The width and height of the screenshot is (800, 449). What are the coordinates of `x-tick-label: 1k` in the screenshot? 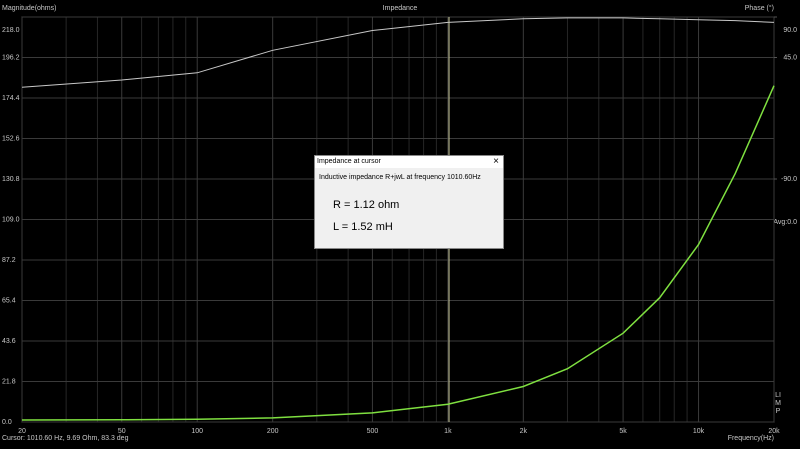 It's located at (448, 431).